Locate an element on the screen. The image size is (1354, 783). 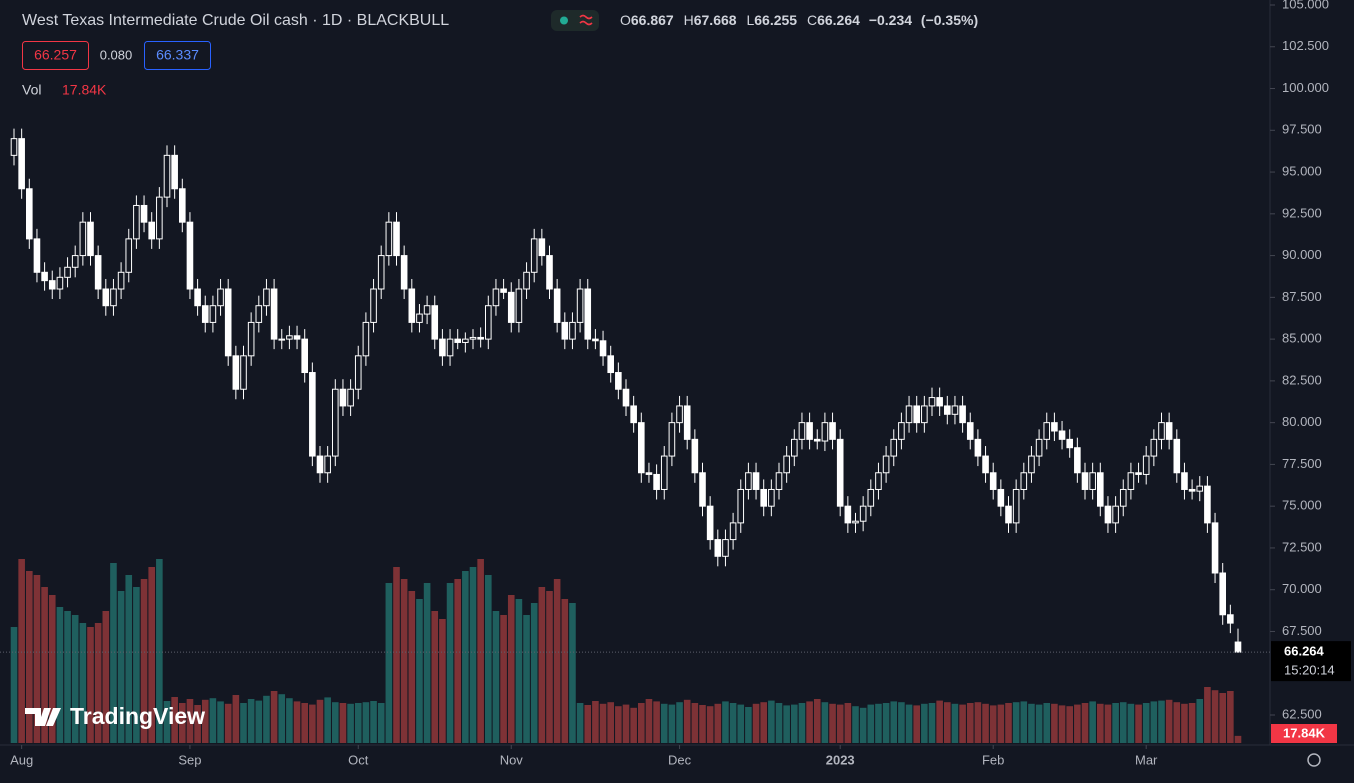
status-pill is located at coordinates (575, 20).